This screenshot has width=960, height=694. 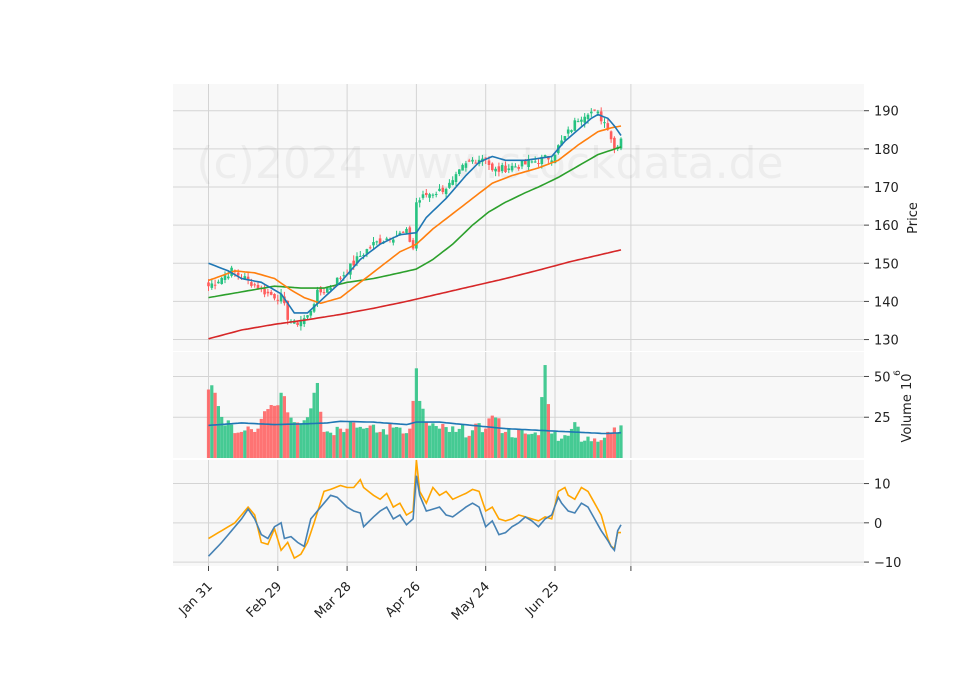 I want to click on signal-line, so click(x=414, y=509).